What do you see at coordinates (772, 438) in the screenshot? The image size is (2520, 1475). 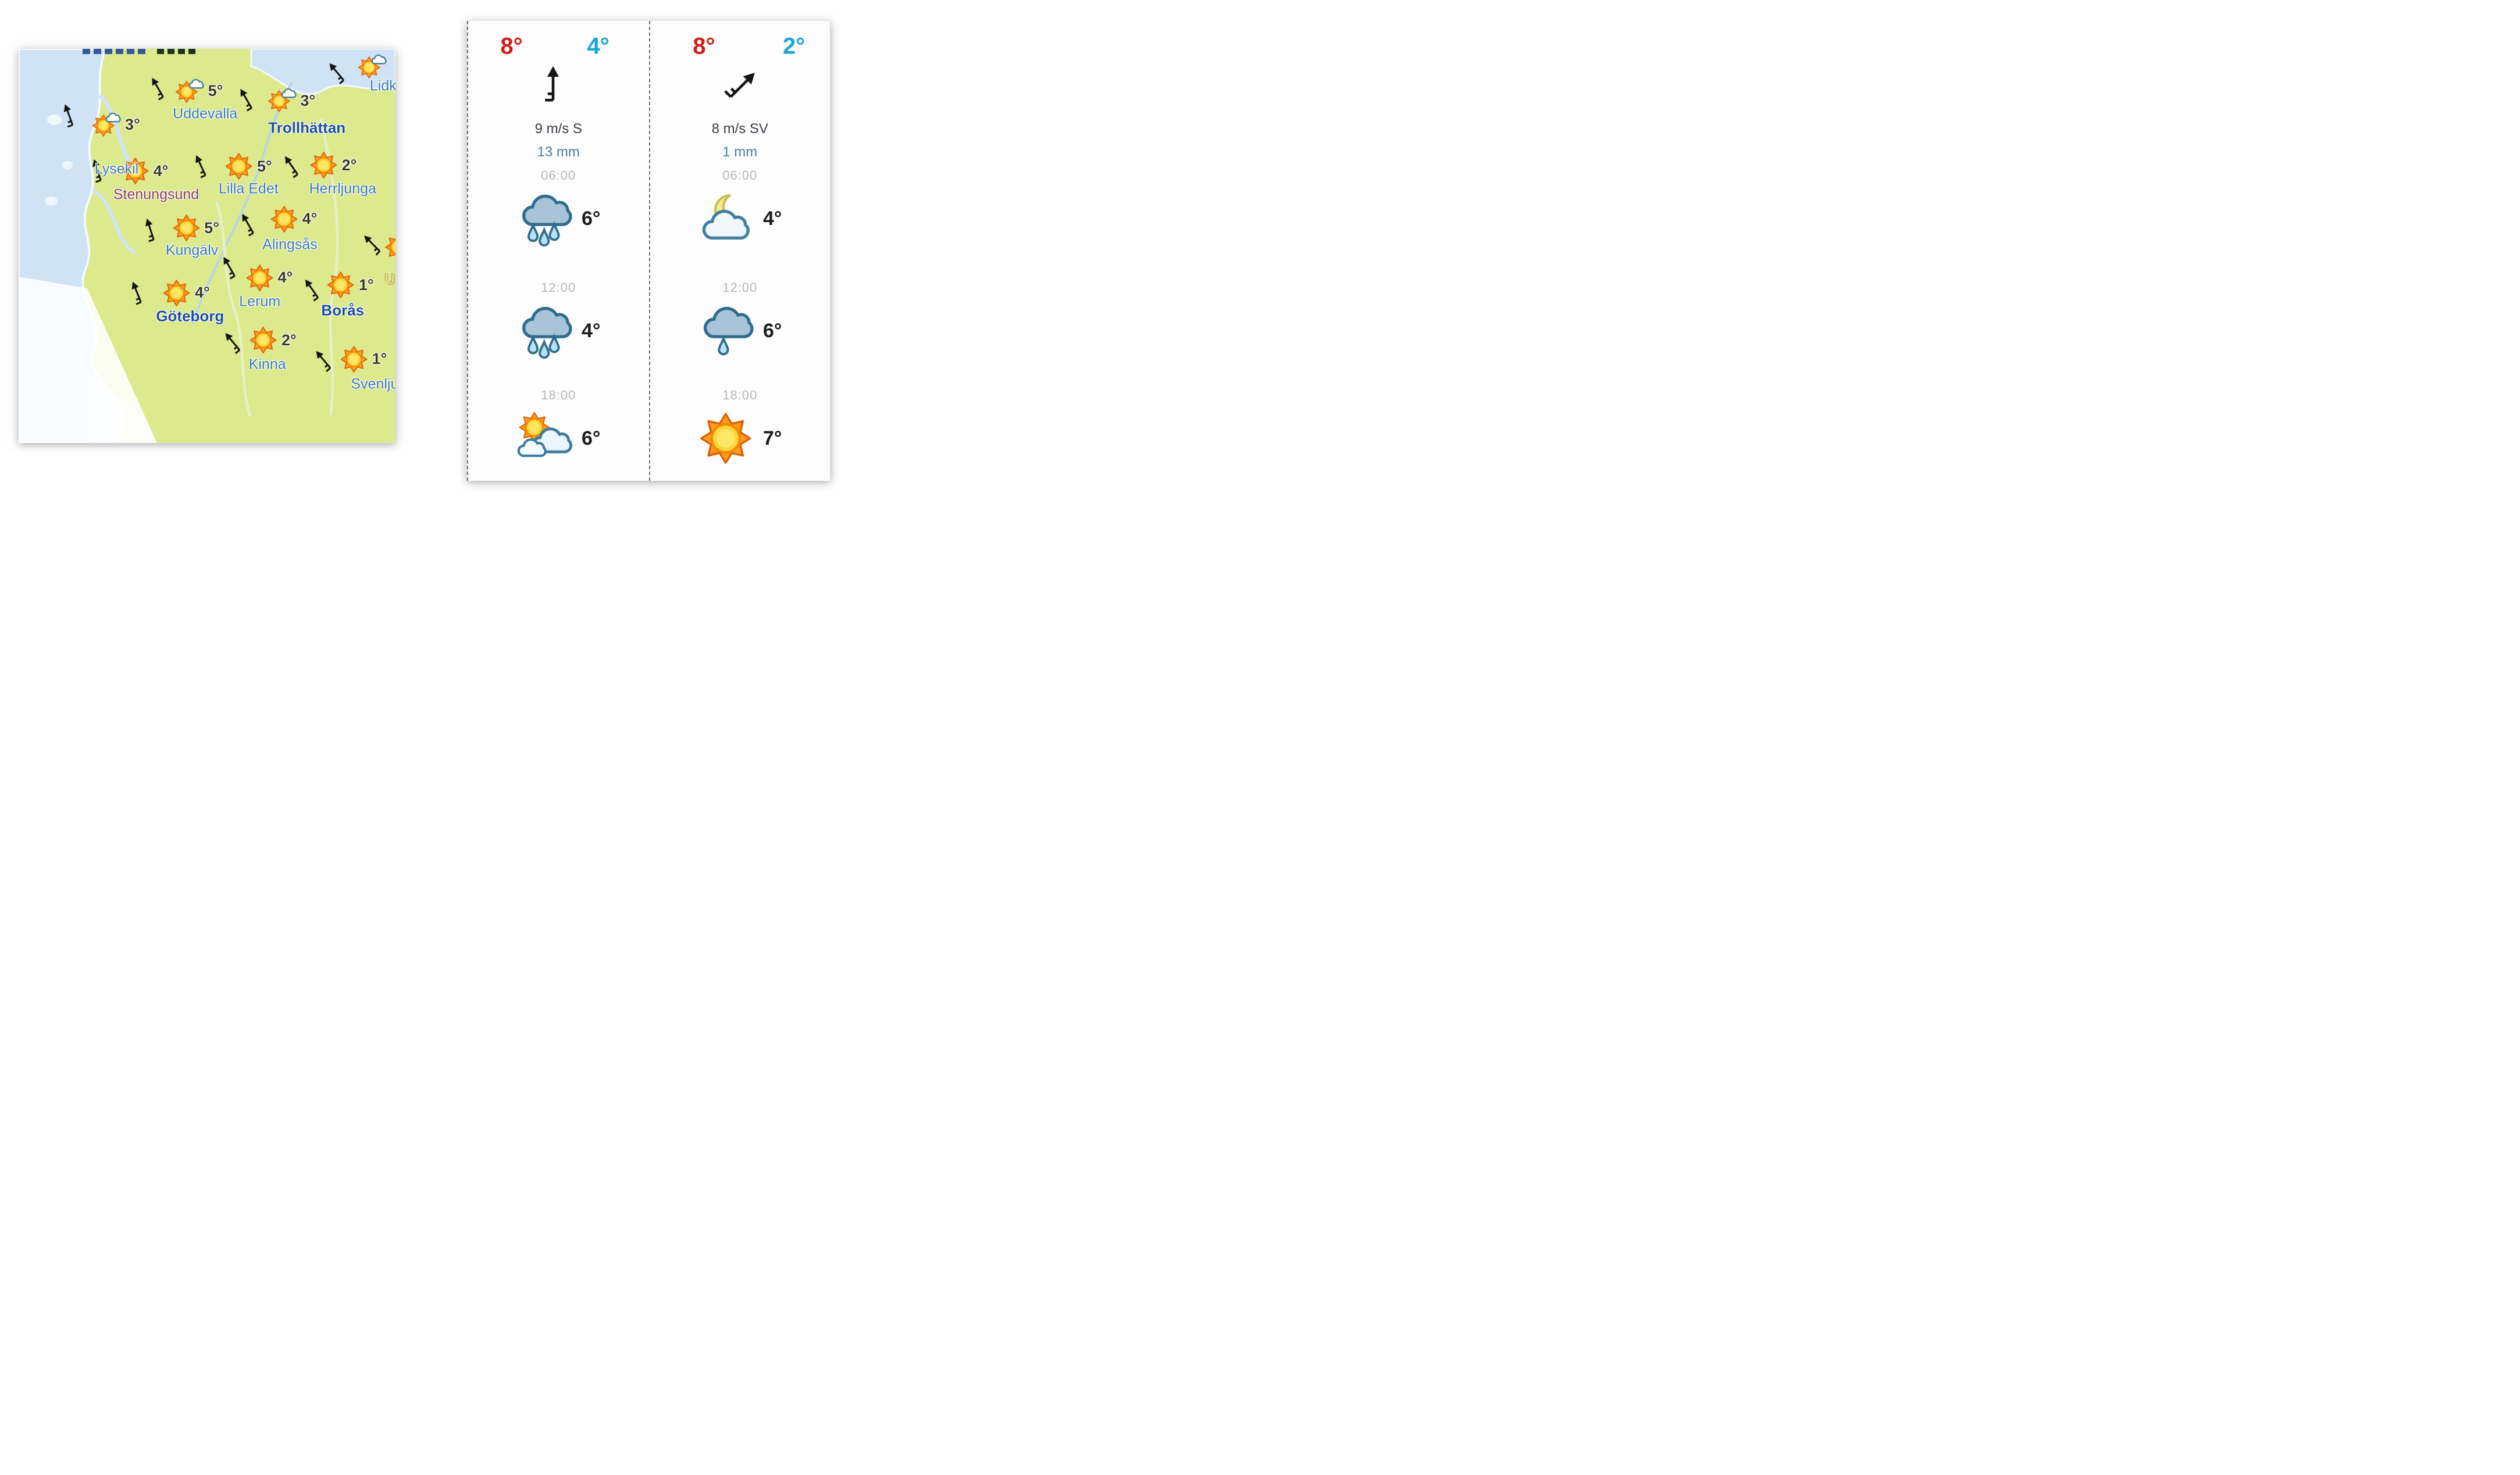 I see `row-temp: 7°` at bounding box center [772, 438].